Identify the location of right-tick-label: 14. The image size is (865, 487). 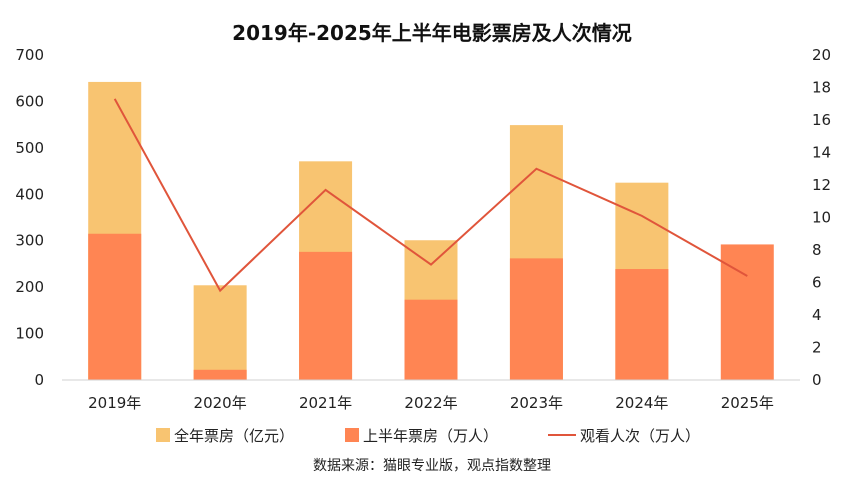
(821, 153).